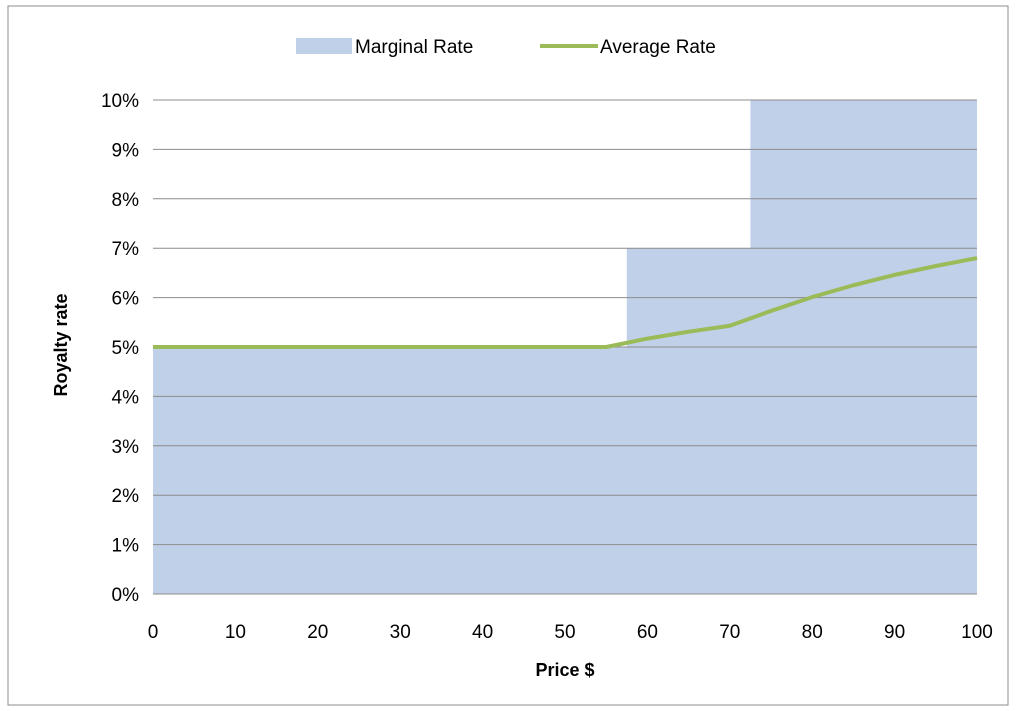  What do you see at coordinates (647, 632) in the screenshot?
I see `x-tick-label: 60` at bounding box center [647, 632].